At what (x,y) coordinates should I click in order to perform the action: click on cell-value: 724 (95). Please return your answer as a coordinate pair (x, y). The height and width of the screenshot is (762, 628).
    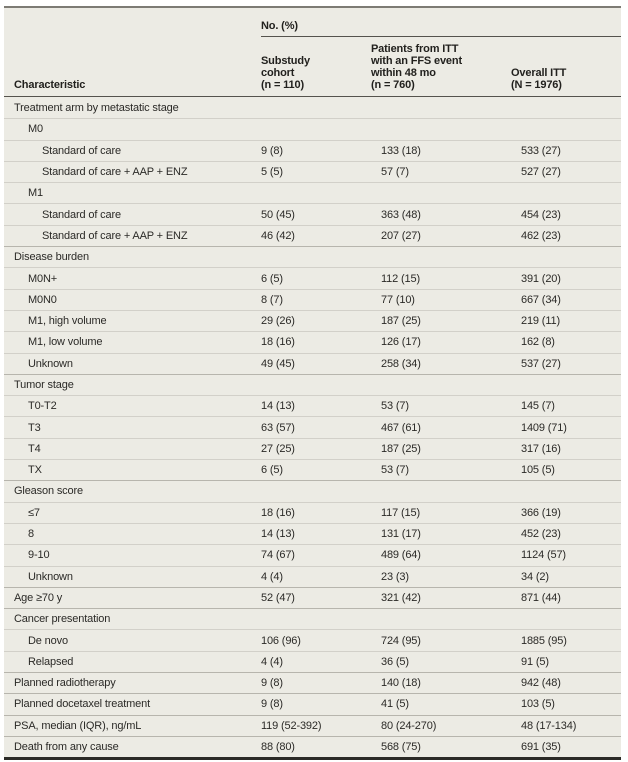
    Looking at the image, I should click on (401, 640).